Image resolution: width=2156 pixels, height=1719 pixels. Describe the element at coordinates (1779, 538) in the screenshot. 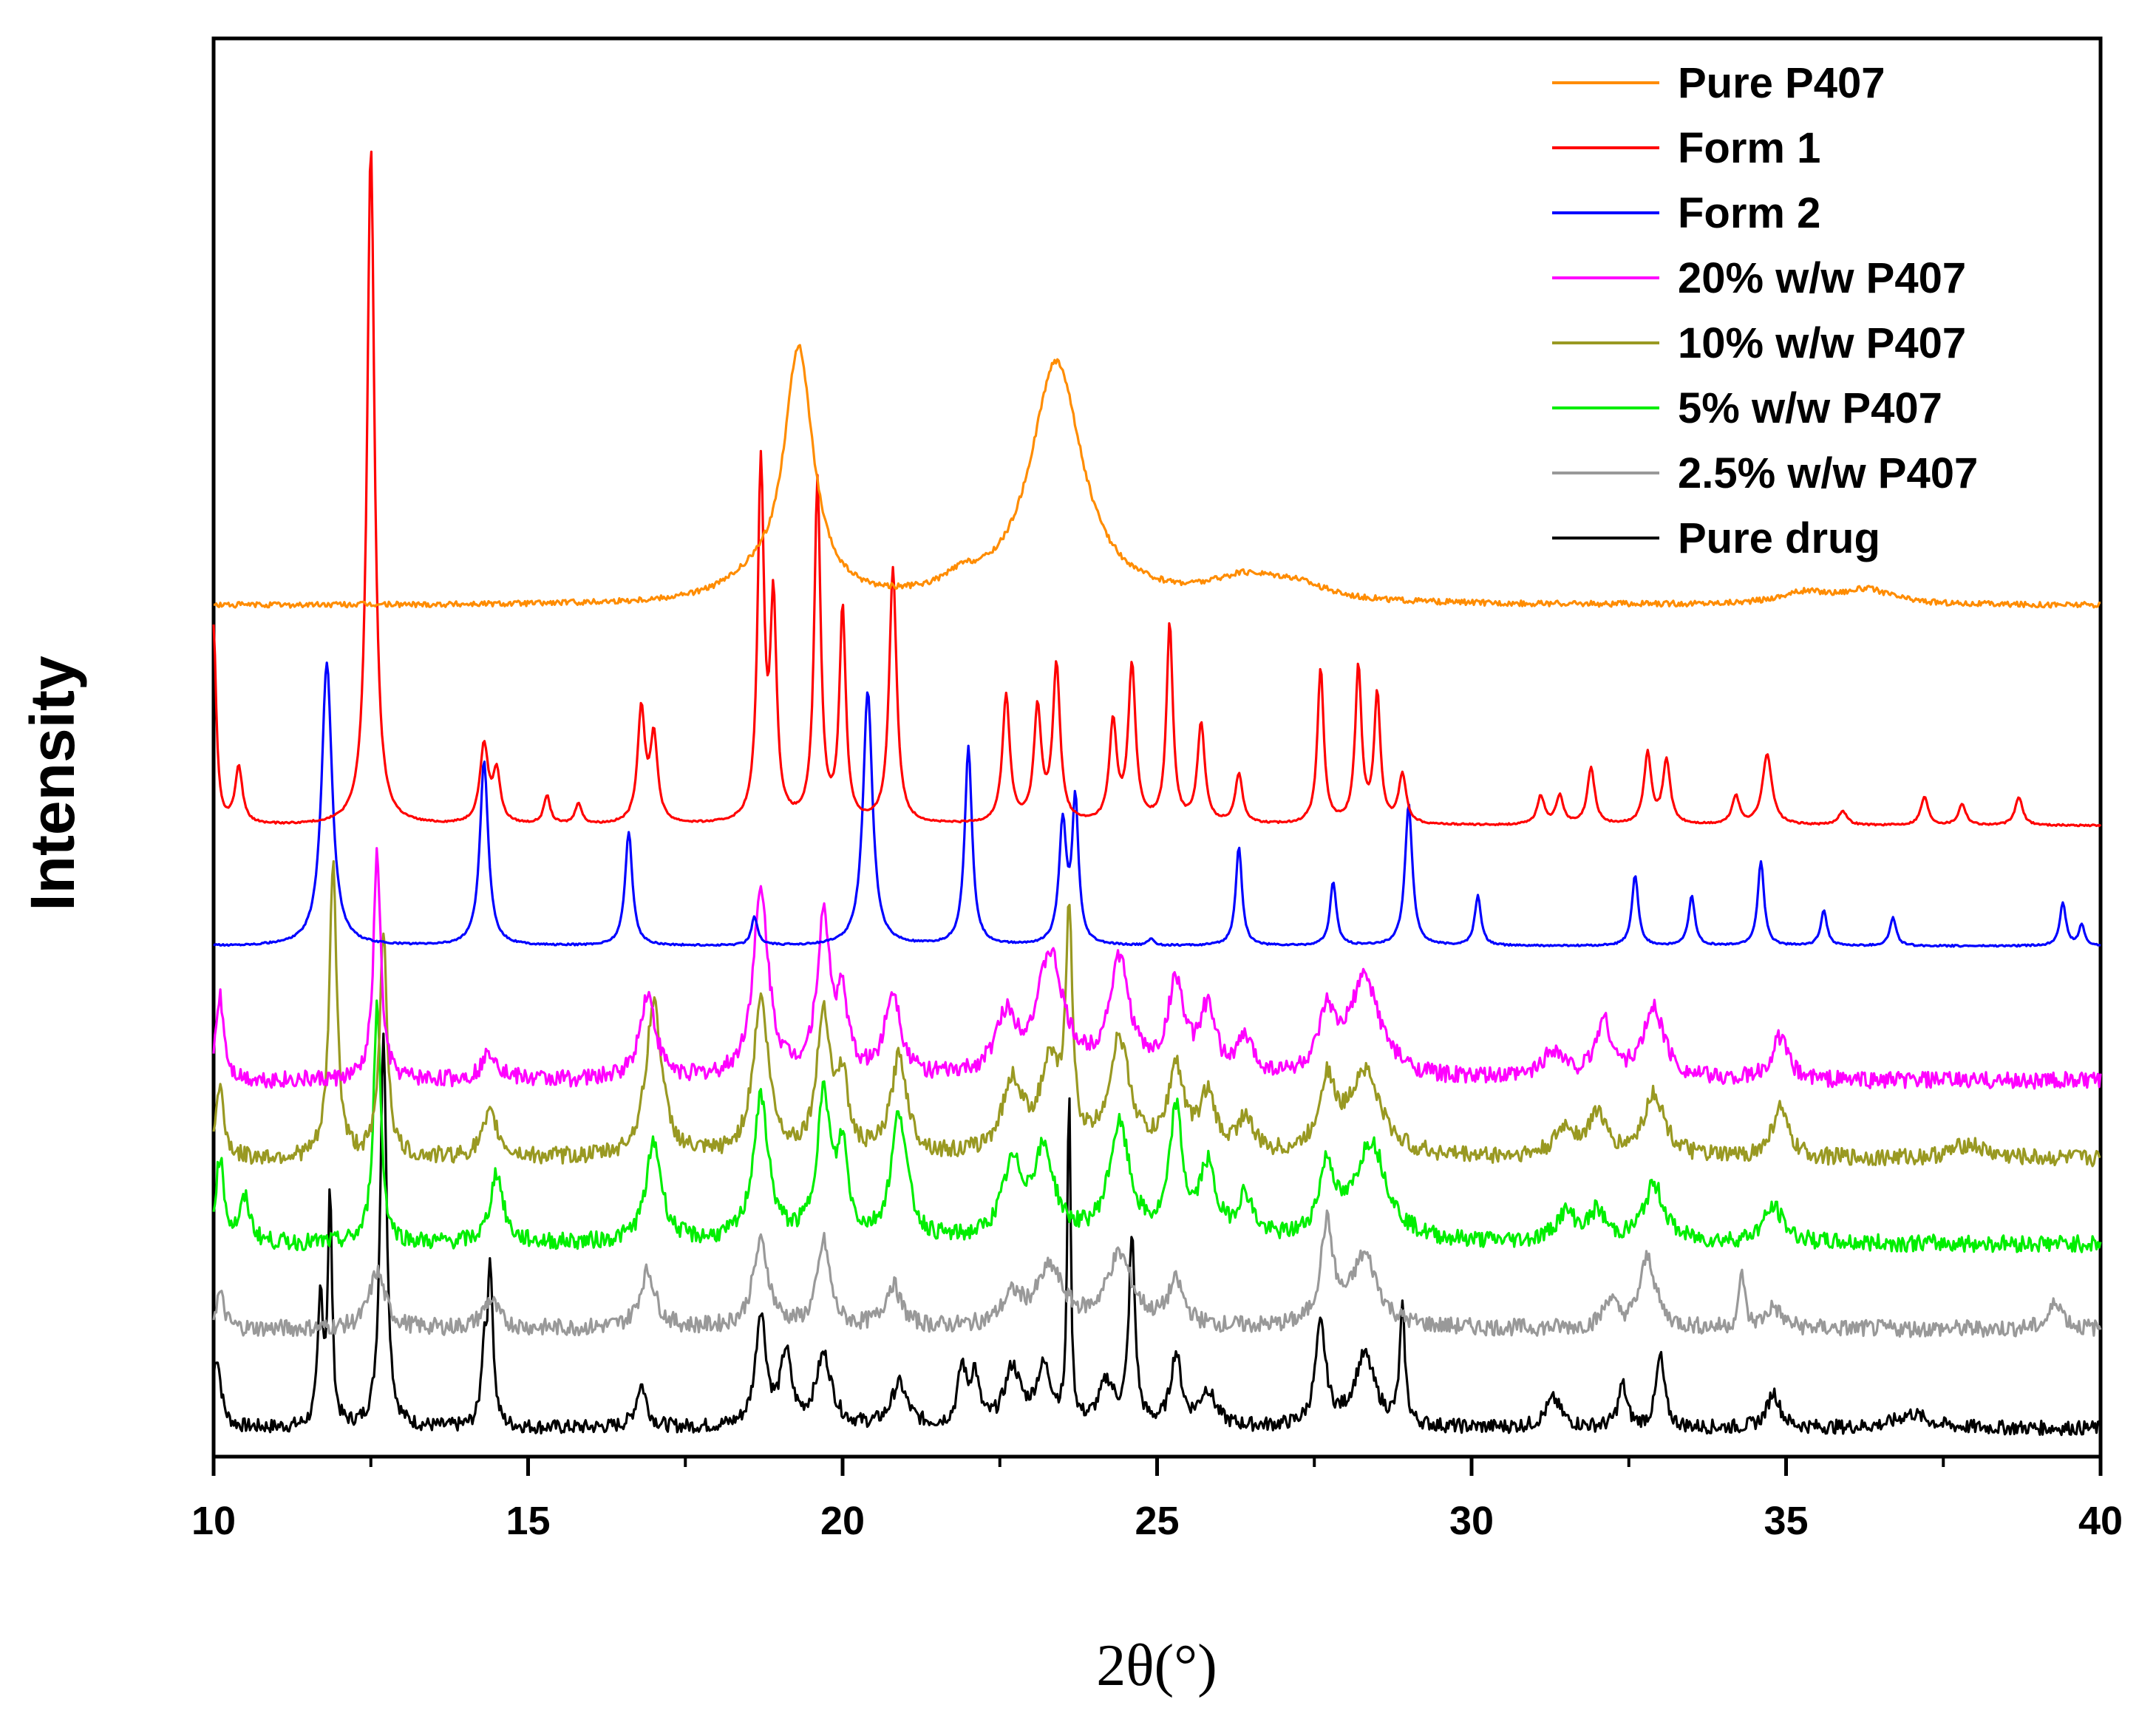

I see `legend-label: Pure drug` at that location.